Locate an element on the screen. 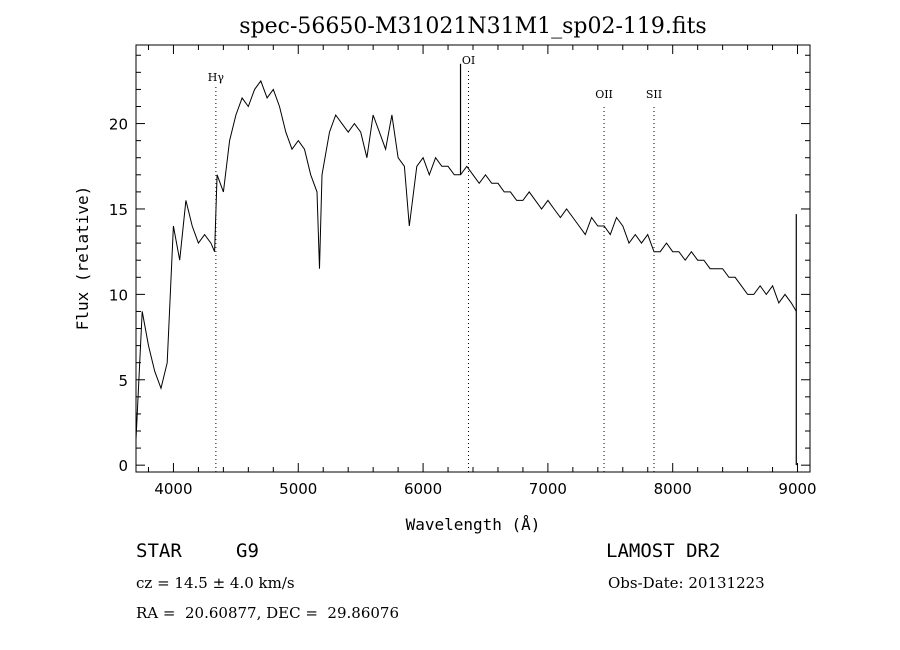 The width and height of the screenshot is (900, 650). line-marker-label: OI is located at coordinates (468, 60).